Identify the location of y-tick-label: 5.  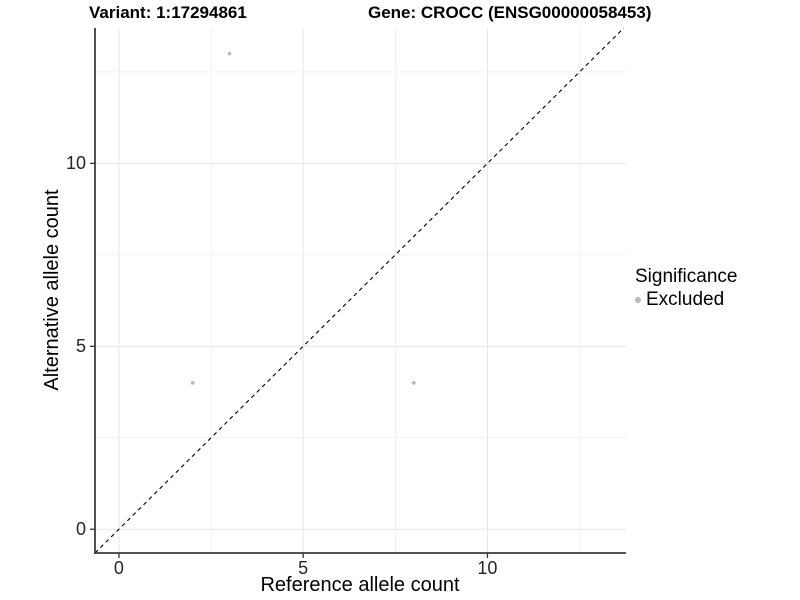
(80, 346).